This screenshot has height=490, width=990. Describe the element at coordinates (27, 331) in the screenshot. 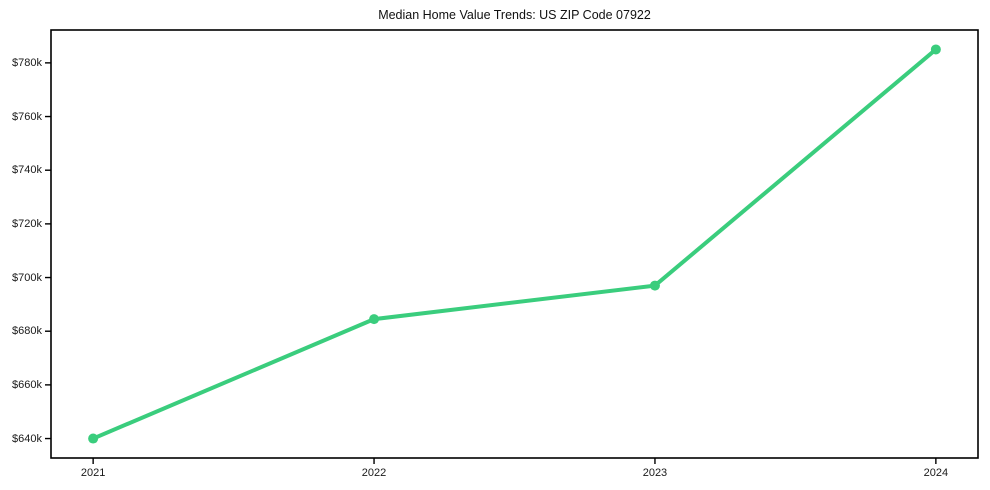

I see `y-tick-label: $680k` at that location.